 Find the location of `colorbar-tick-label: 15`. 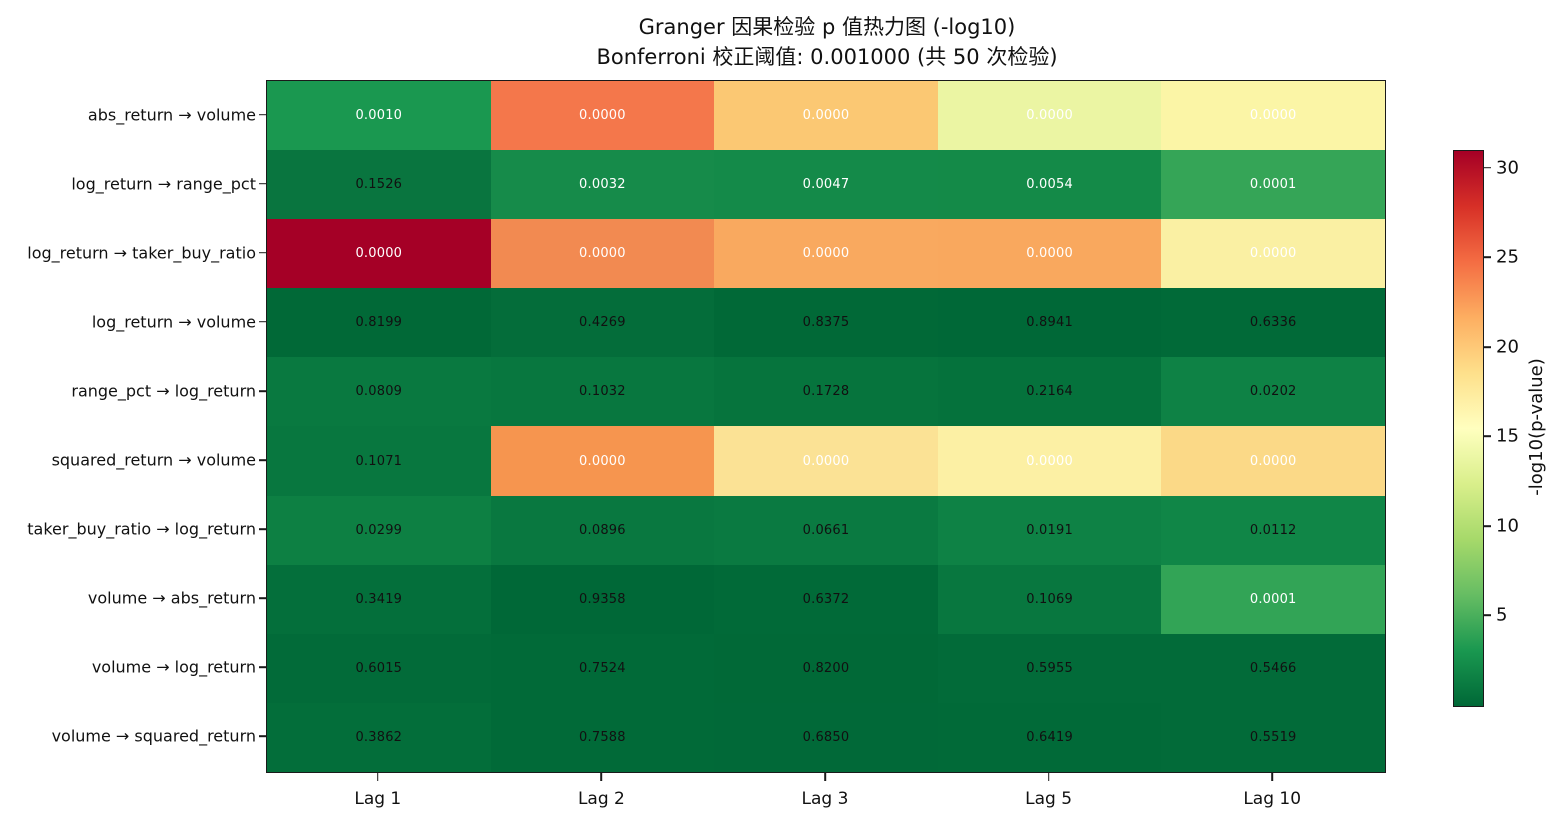

colorbar-tick-label: 15 is located at coordinates (1507, 436).